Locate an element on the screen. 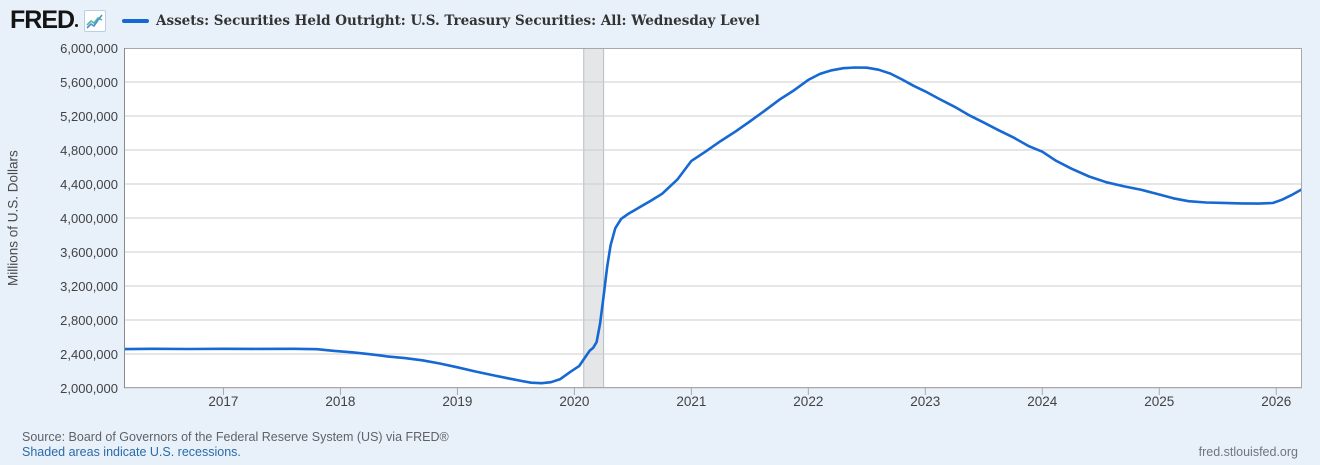 This screenshot has height=465, width=1320. line-chart-icon is located at coordinates (95, 21).